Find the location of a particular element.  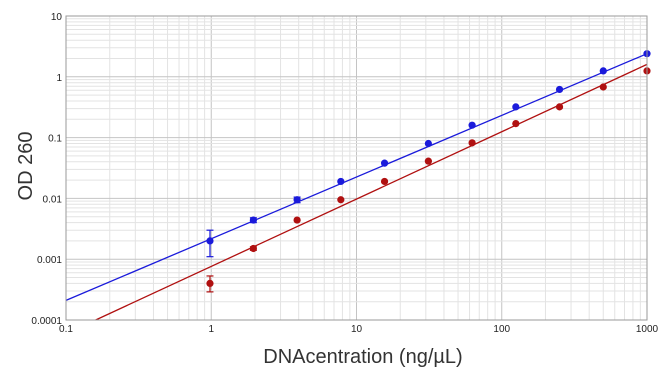

y-axis-ticks: 0.0001 0.001 0.01 0.1 1 10 is located at coordinates (46, 169).